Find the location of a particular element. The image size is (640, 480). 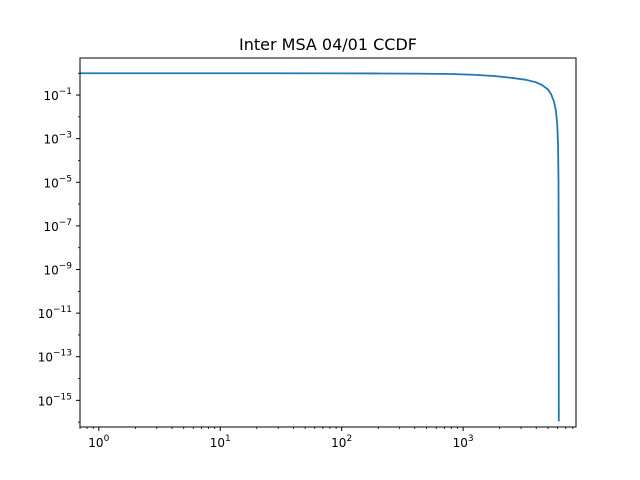

y-tick-label: 10⁻¹¹ is located at coordinates (55, 313).